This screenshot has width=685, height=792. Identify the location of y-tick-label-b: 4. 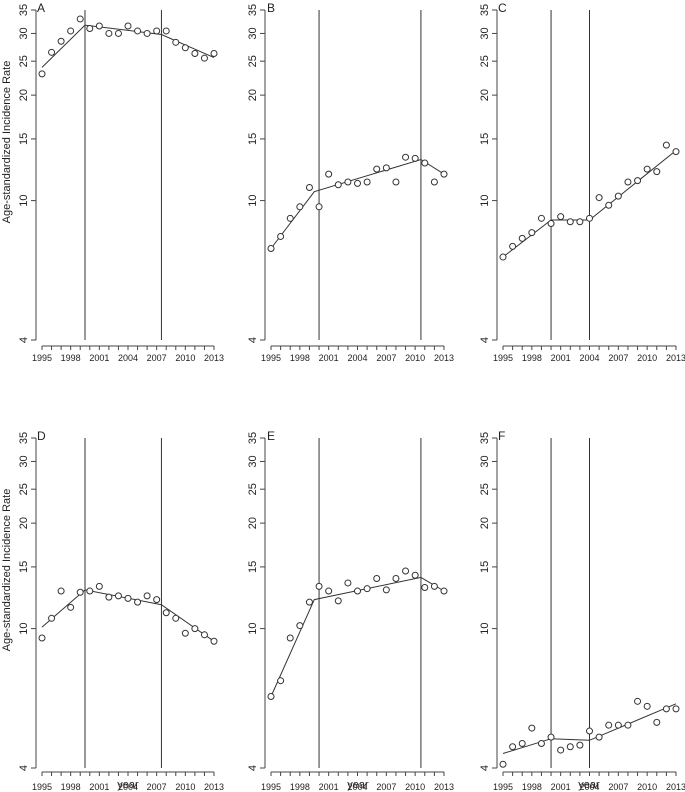
(253, 340).